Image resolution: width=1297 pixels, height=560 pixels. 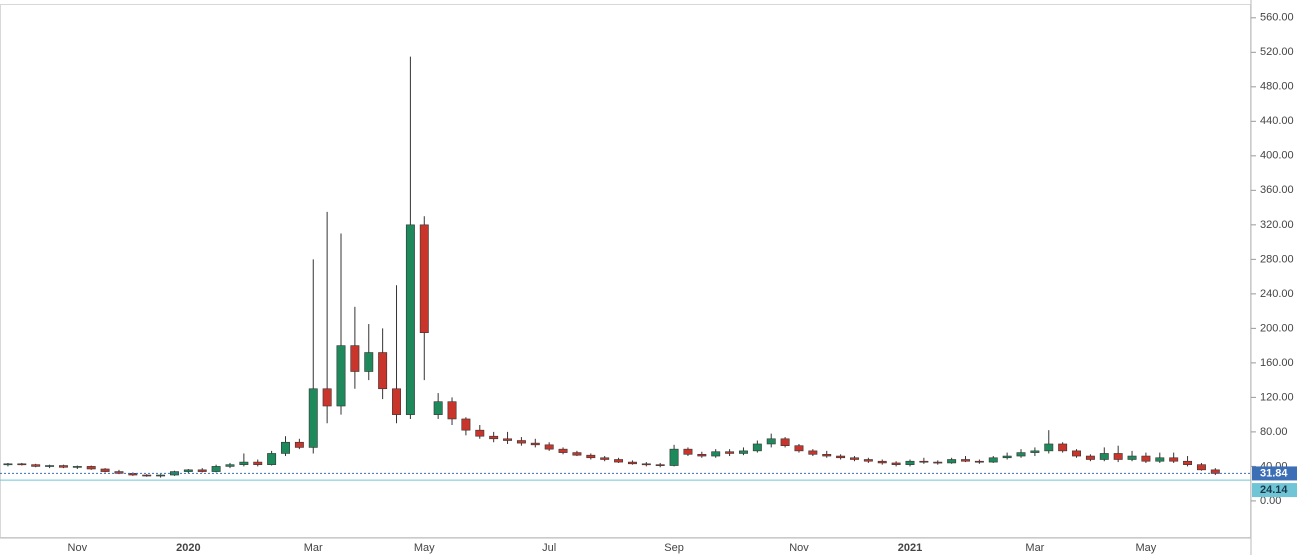 I want to click on price-tag-label: 31.84, so click(x=1274, y=473).